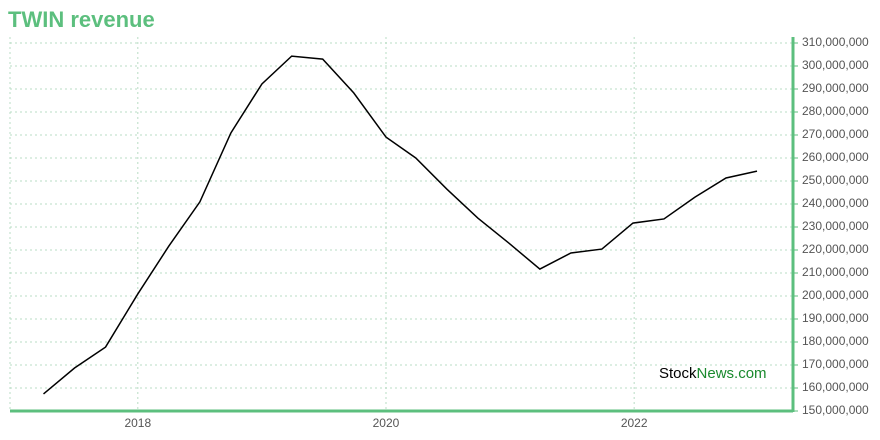 This screenshot has width=880, height=440. What do you see at coordinates (634, 423) in the screenshot?
I see `x-tick-label: 2022` at bounding box center [634, 423].